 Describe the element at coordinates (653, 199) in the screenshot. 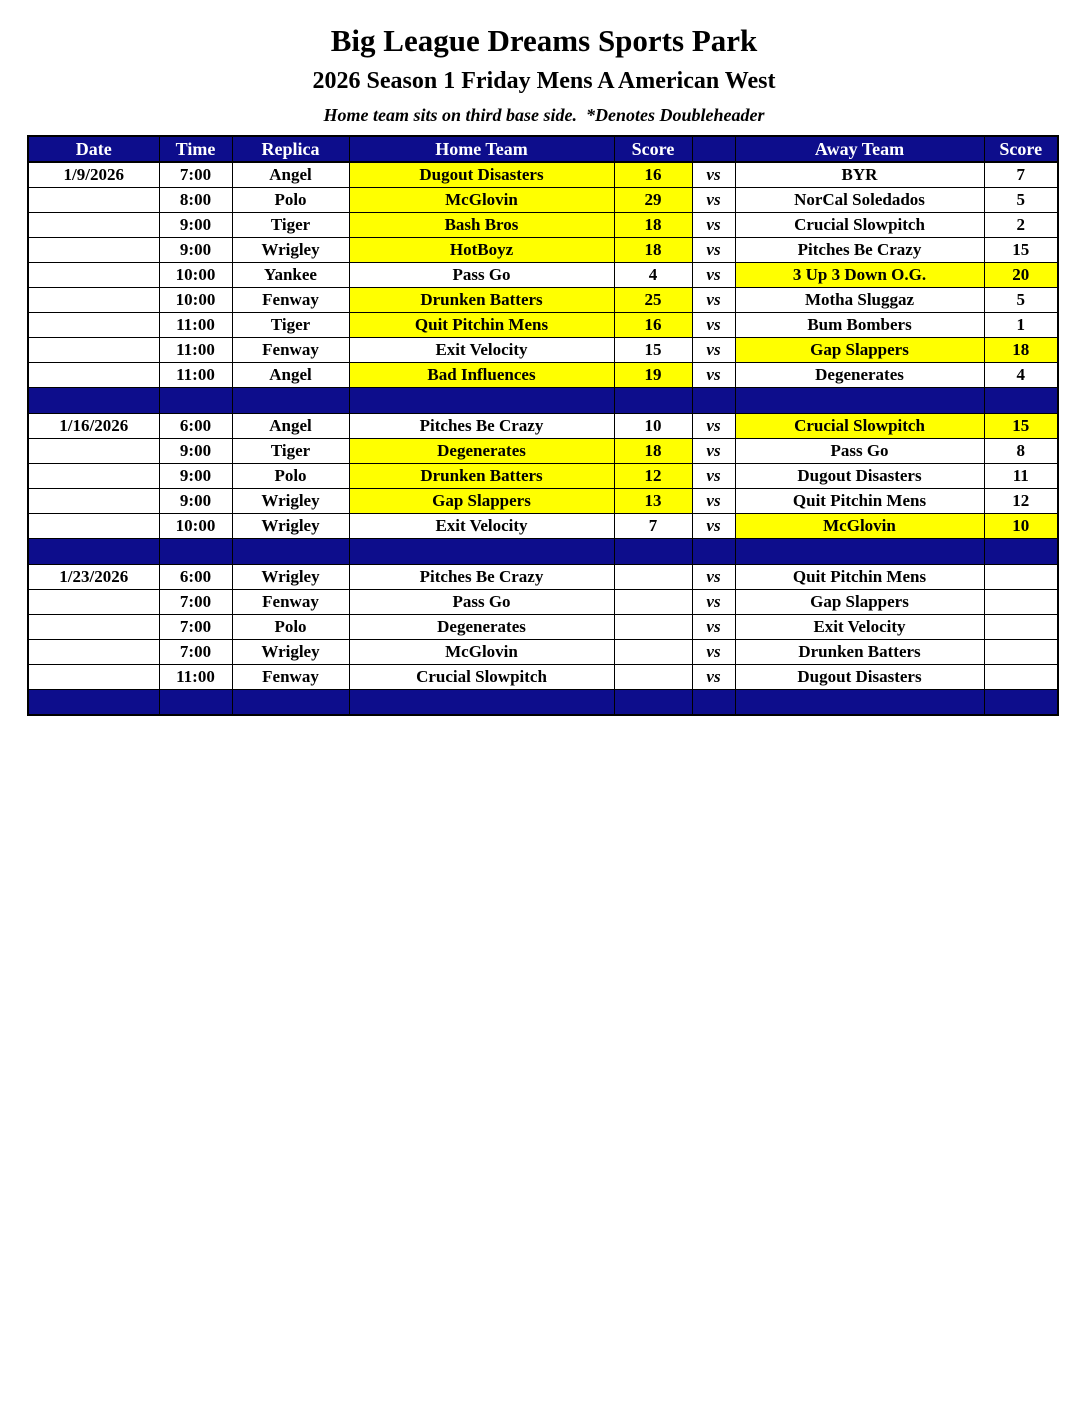

I see `home-score-cell: 29` at that location.